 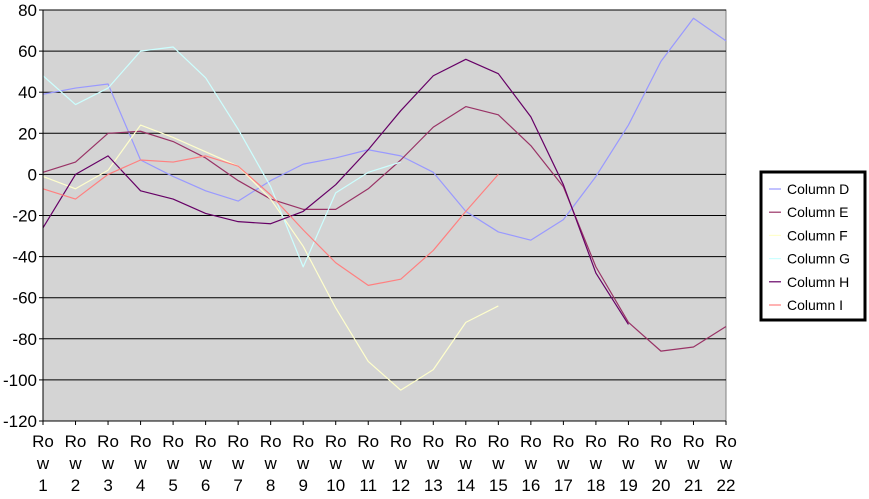 What do you see at coordinates (726, 463) in the screenshot?
I see `x-tick-label: Ro w 22` at bounding box center [726, 463].